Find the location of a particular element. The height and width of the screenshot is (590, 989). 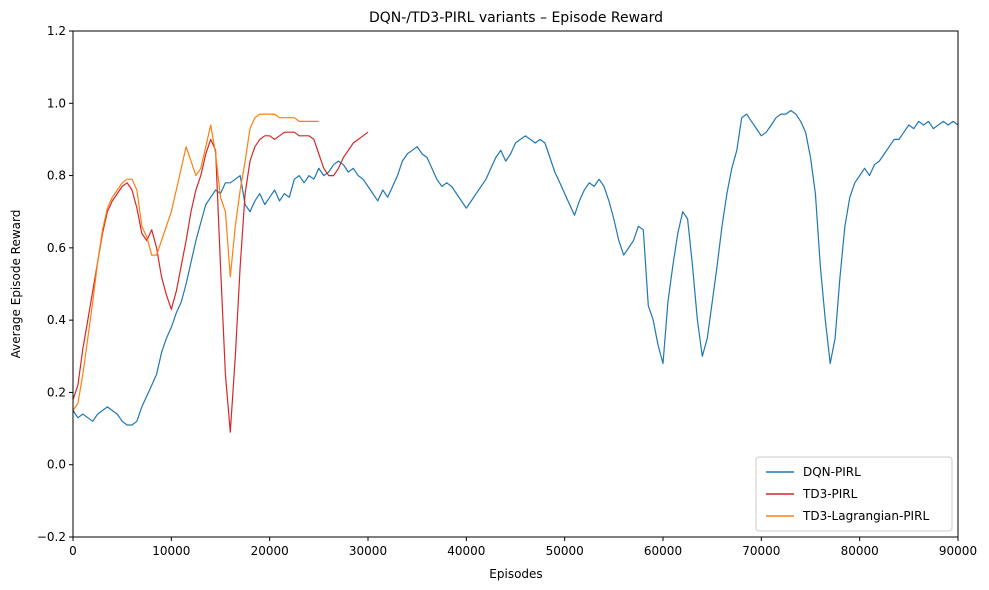

x-tick-label: 70000 is located at coordinates (761, 551).